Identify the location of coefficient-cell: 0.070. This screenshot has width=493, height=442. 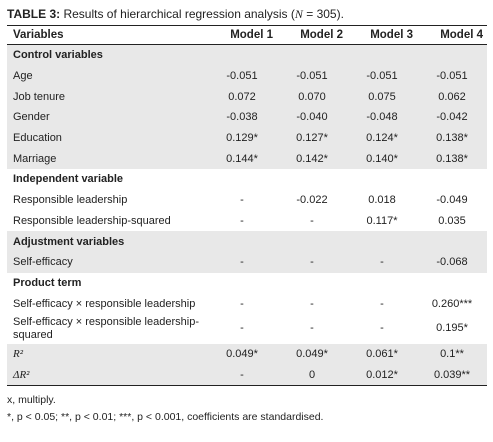
(312, 97).